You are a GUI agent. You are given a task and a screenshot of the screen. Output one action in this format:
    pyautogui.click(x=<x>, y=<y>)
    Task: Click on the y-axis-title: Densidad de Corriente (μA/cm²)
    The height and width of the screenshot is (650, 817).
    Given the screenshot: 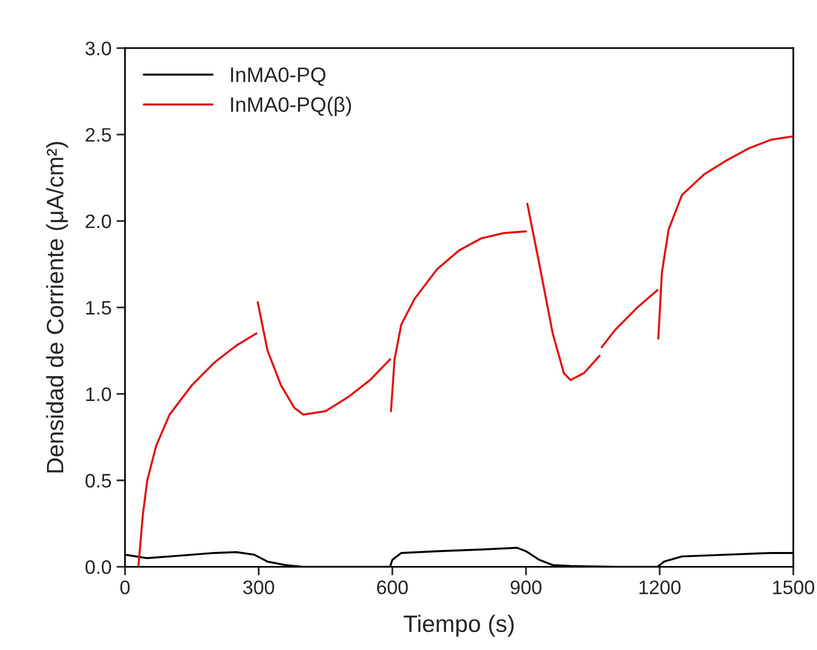 What is the action you would take?
    pyautogui.click(x=57, y=307)
    